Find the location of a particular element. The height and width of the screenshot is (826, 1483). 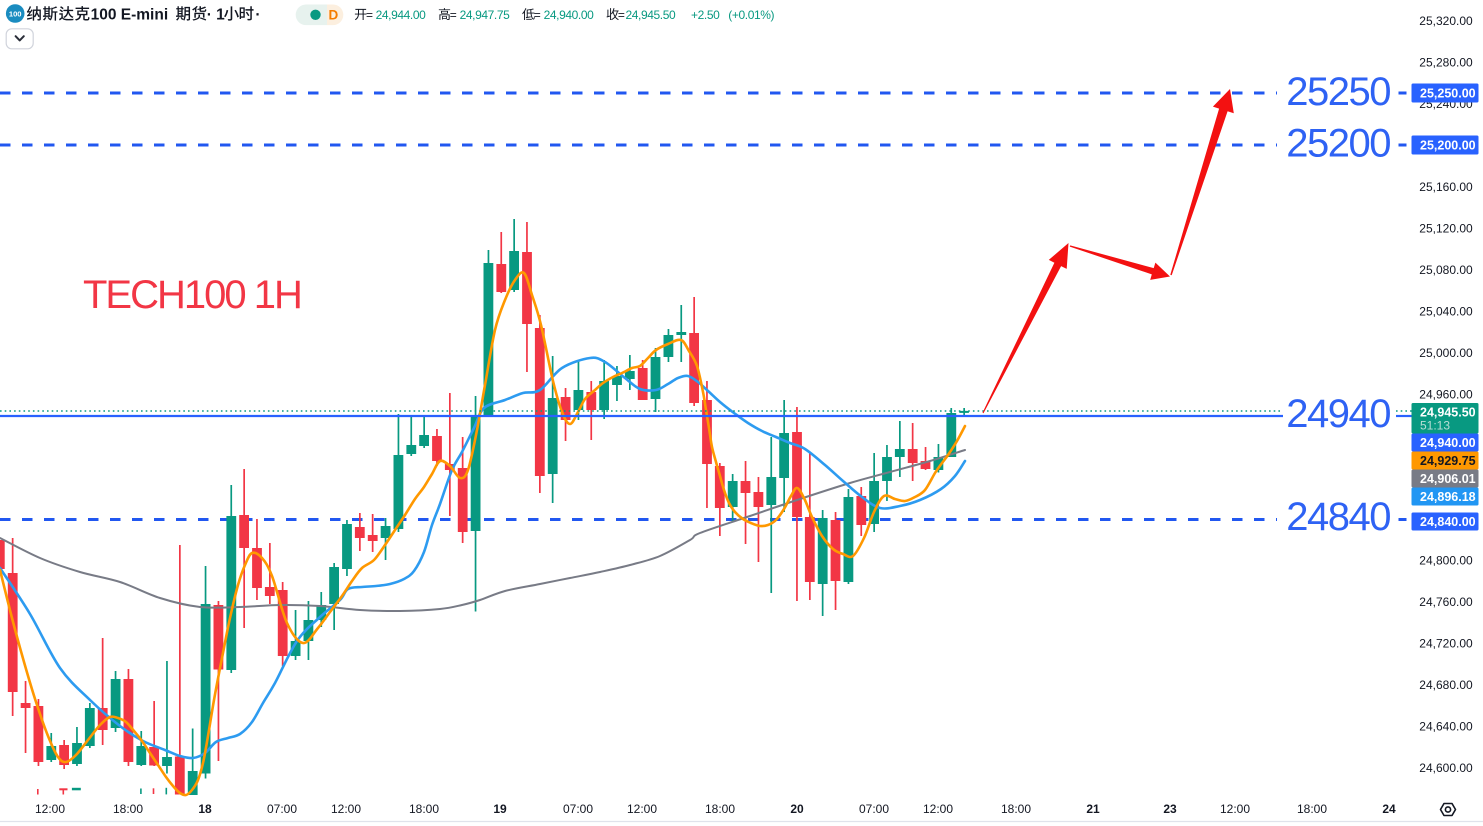

svg-text: D is located at coordinates (334, 15).